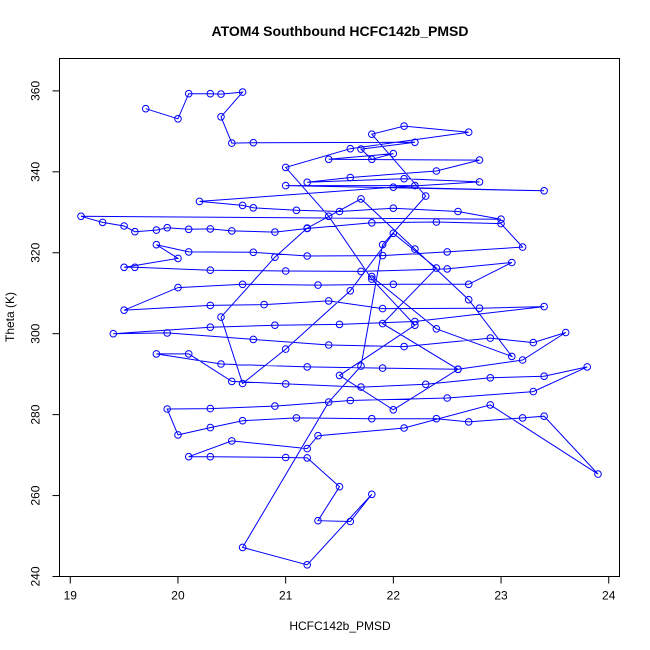 The width and height of the screenshot is (650, 650). Describe the element at coordinates (178, 596) in the screenshot. I see `x-tick-label: 20` at that location.